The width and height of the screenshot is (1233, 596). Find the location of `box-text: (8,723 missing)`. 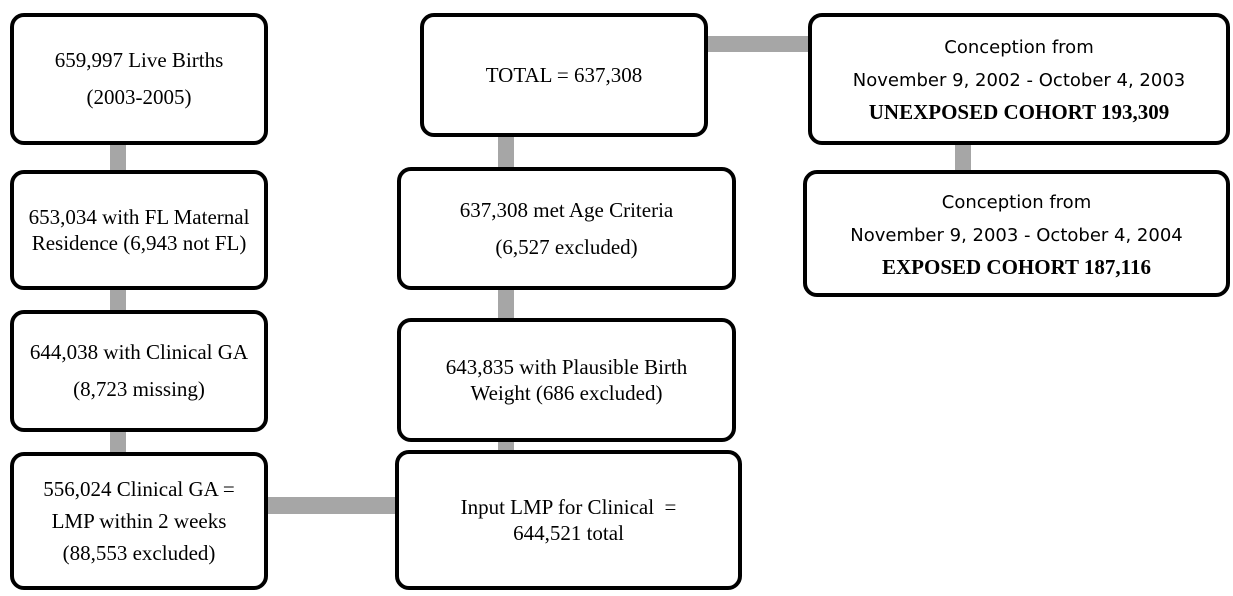

box-text: (8,723 missing) is located at coordinates (139, 389).